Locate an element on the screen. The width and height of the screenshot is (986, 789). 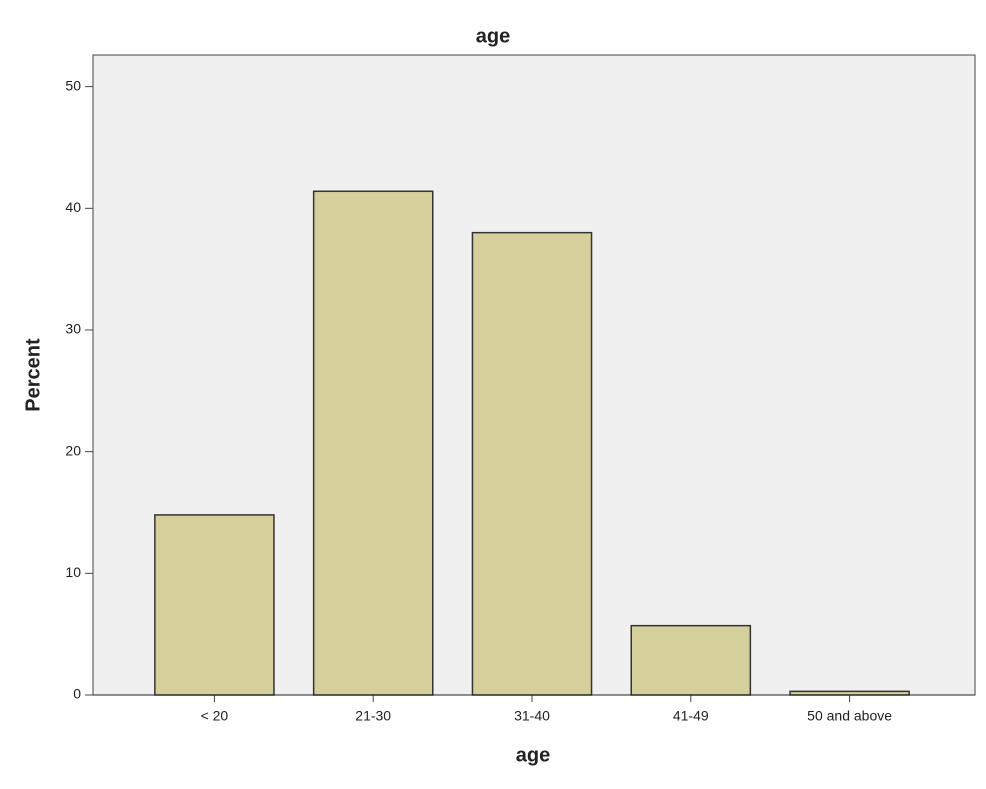
y-tick-label: 10 is located at coordinates (73, 572).